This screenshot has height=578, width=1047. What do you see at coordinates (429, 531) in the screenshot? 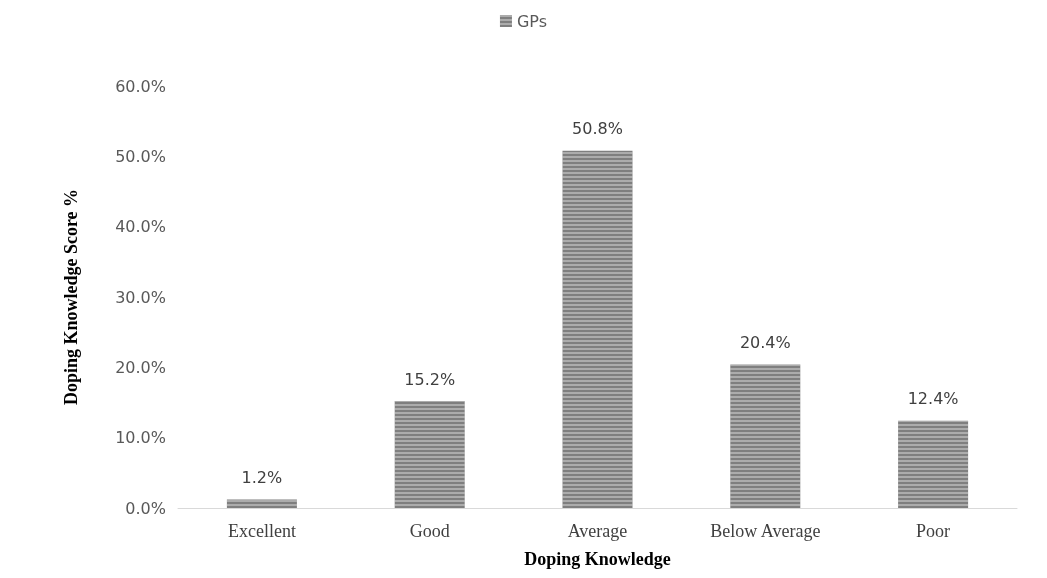
I see `x-tick-label: Good` at bounding box center [429, 531].